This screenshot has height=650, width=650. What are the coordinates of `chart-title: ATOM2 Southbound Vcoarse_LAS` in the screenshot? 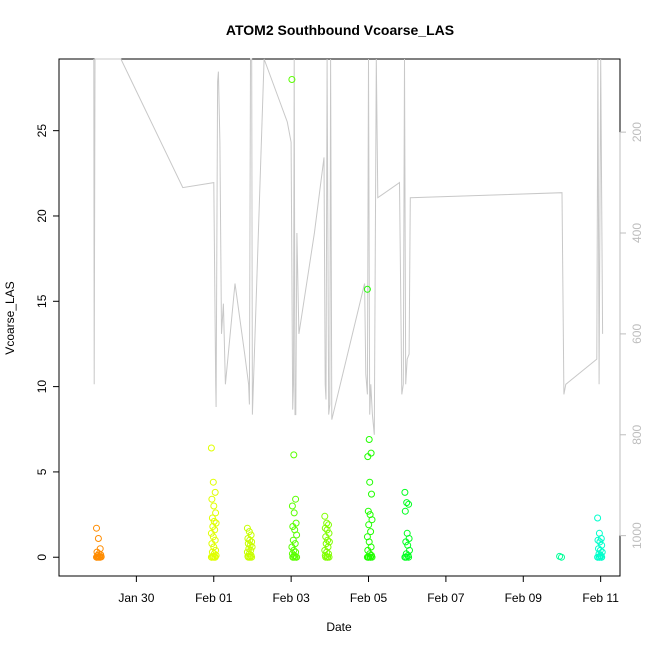 It's located at (340, 30).